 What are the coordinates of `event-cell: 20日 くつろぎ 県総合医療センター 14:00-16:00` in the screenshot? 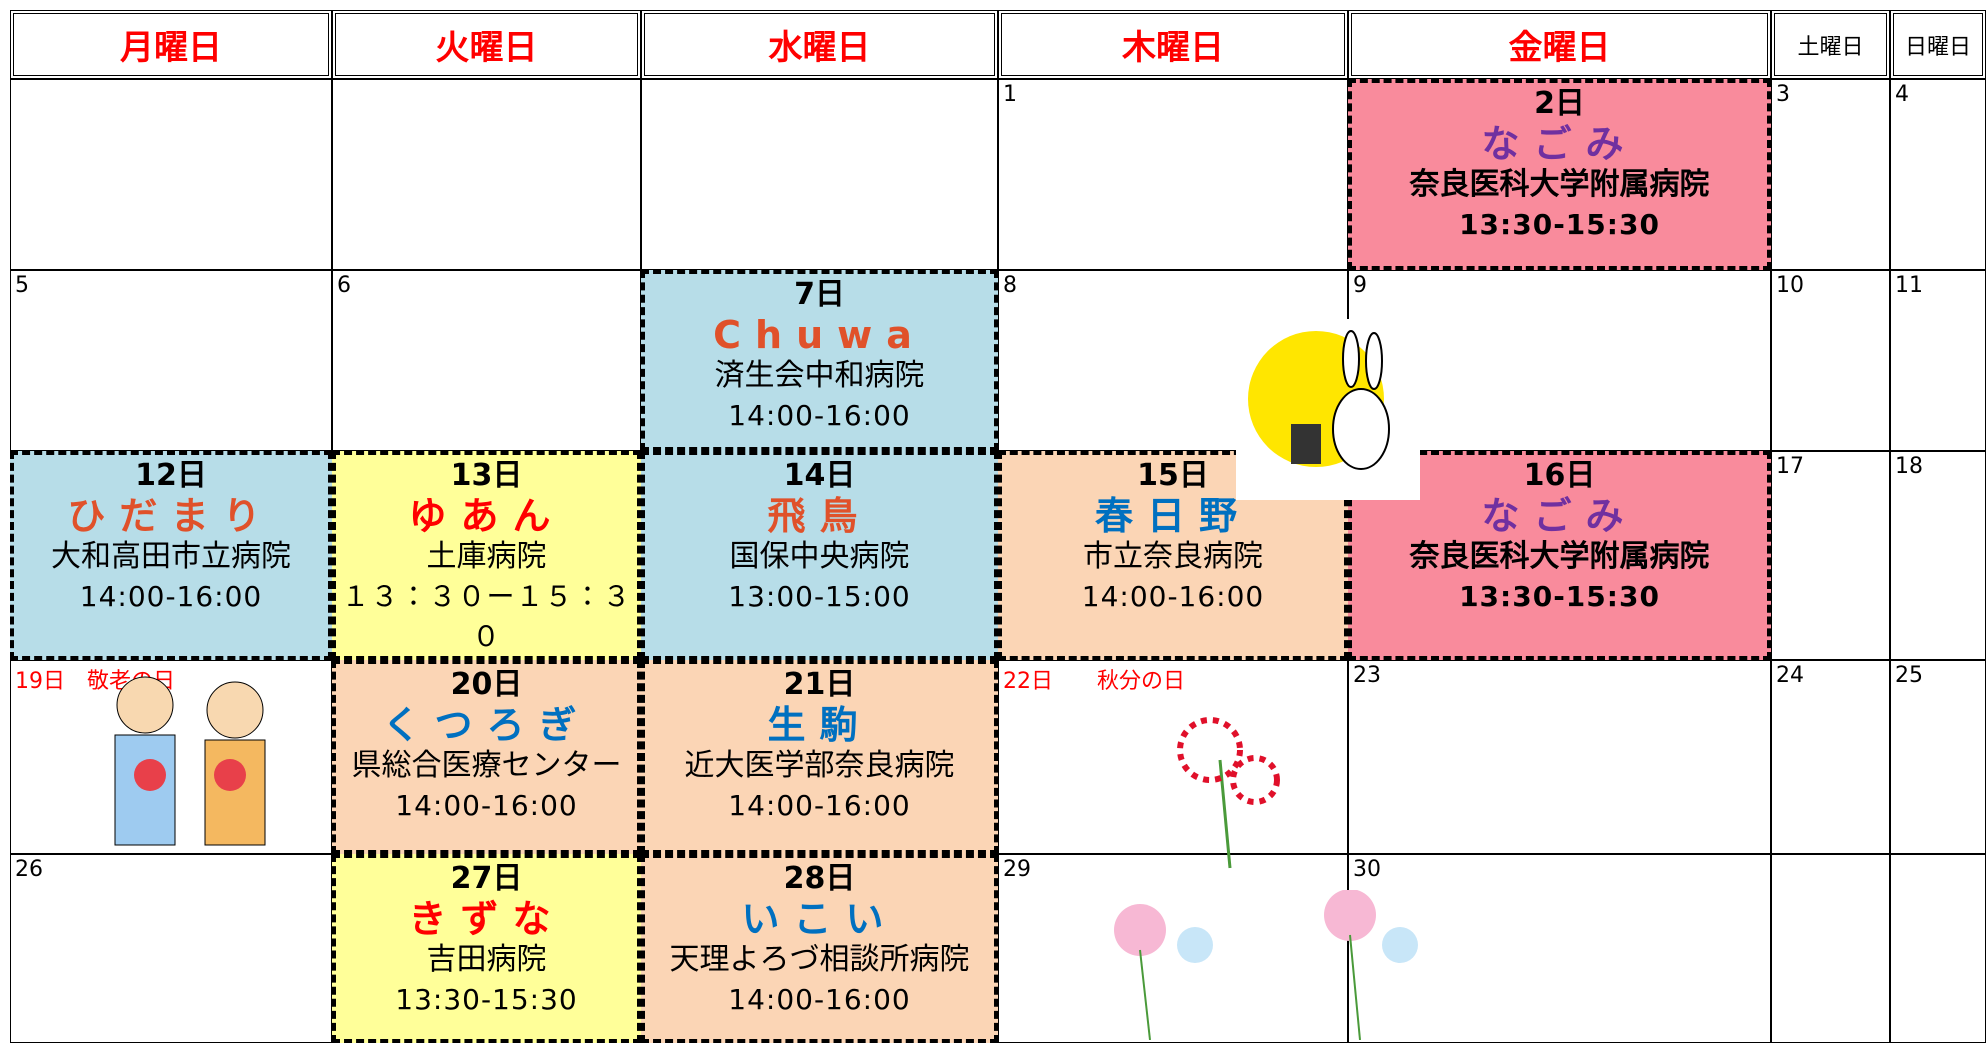 It's located at (486, 757).